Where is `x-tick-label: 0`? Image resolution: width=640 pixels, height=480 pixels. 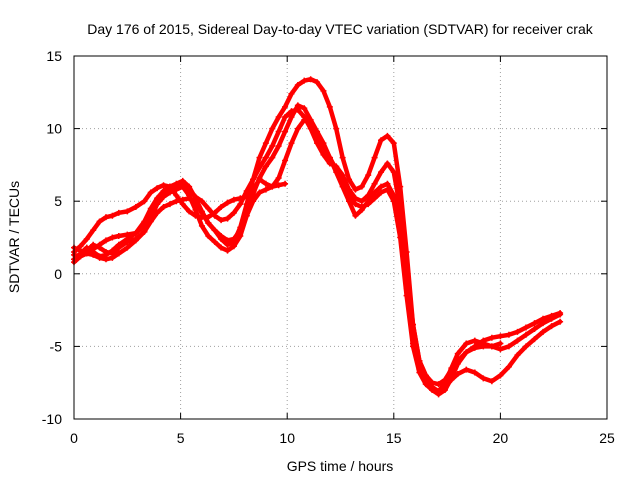 x-tick-label: 0 is located at coordinates (74, 438).